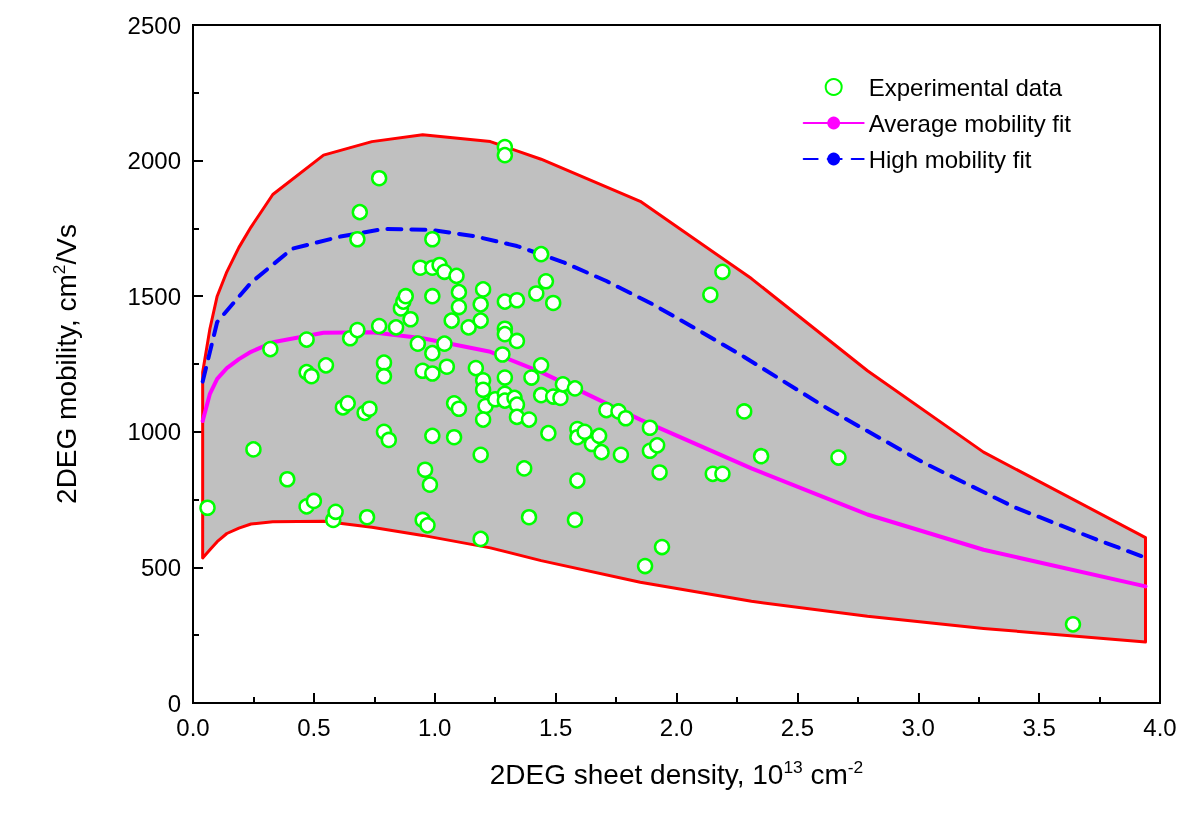 The image size is (1186, 838). Describe the element at coordinates (154, 296) in the screenshot. I see `y-tick-label: 1500` at that location.